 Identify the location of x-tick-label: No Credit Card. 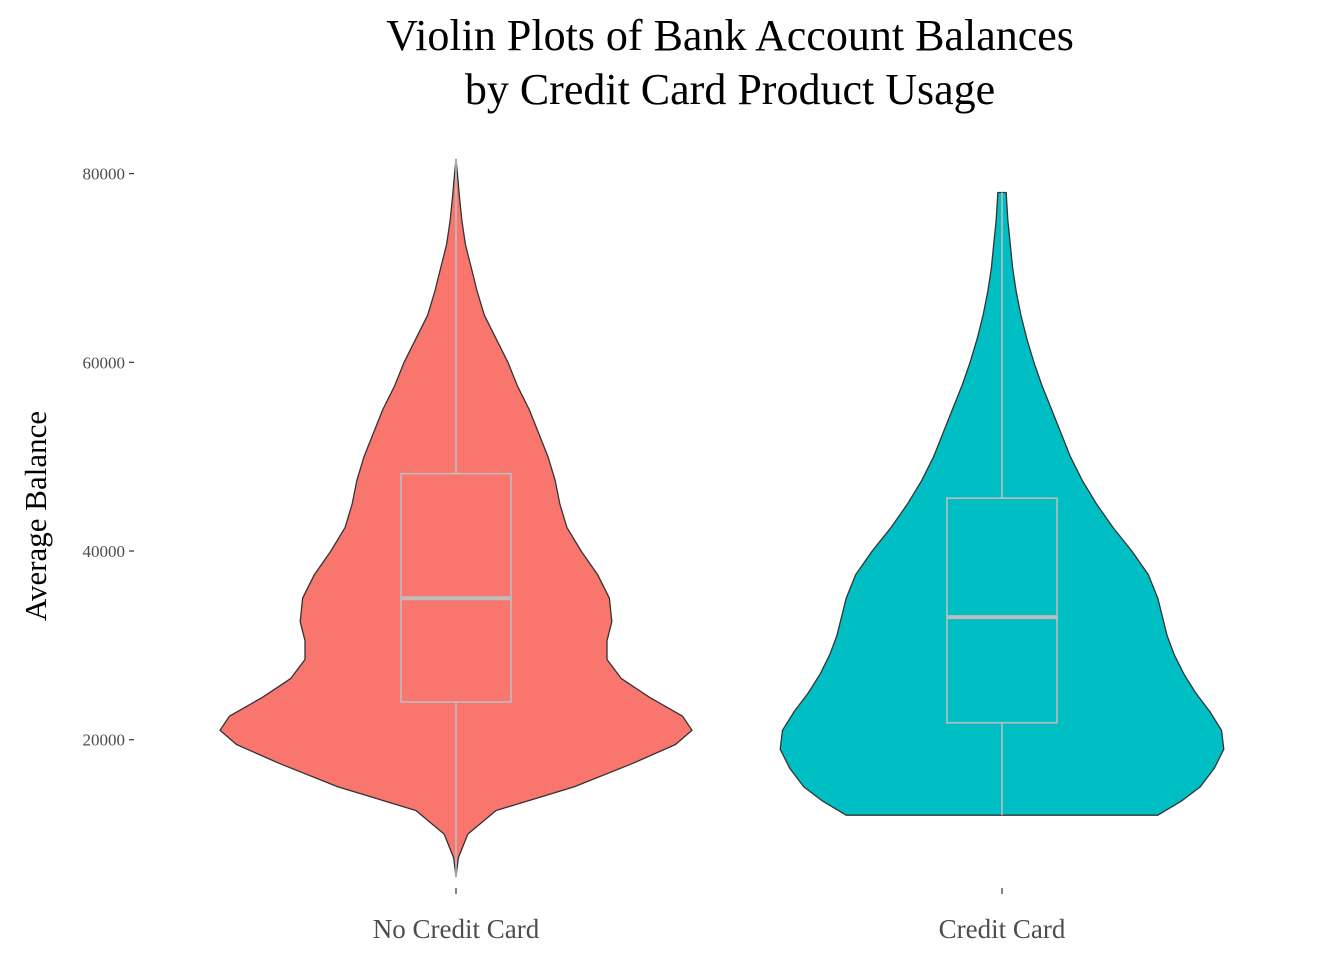
(456, 929).